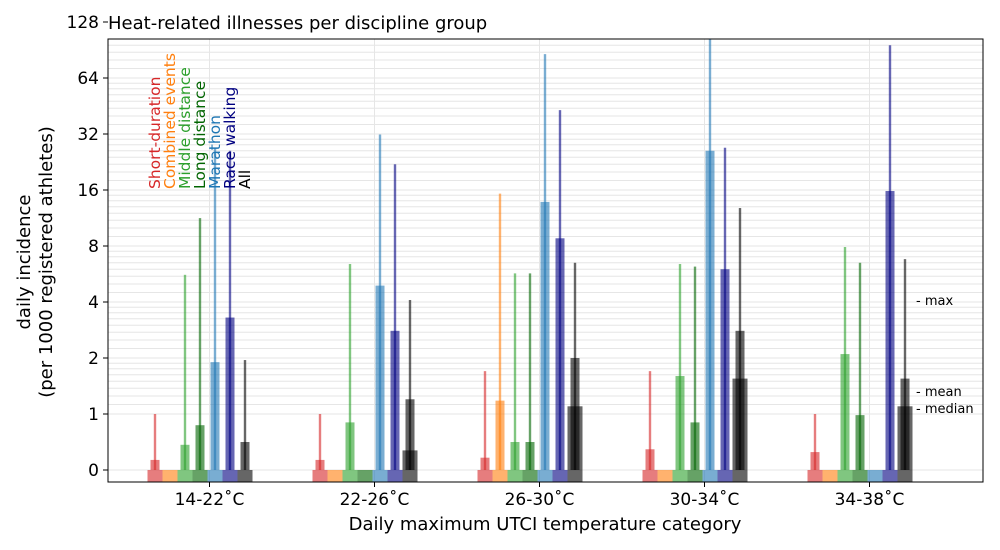 Image resolution: width=1000 pixels, height=550 pixels. Describe the element at coordinates (93, 303) in the screenshot. I see `y-tick-label: 4` at that location.